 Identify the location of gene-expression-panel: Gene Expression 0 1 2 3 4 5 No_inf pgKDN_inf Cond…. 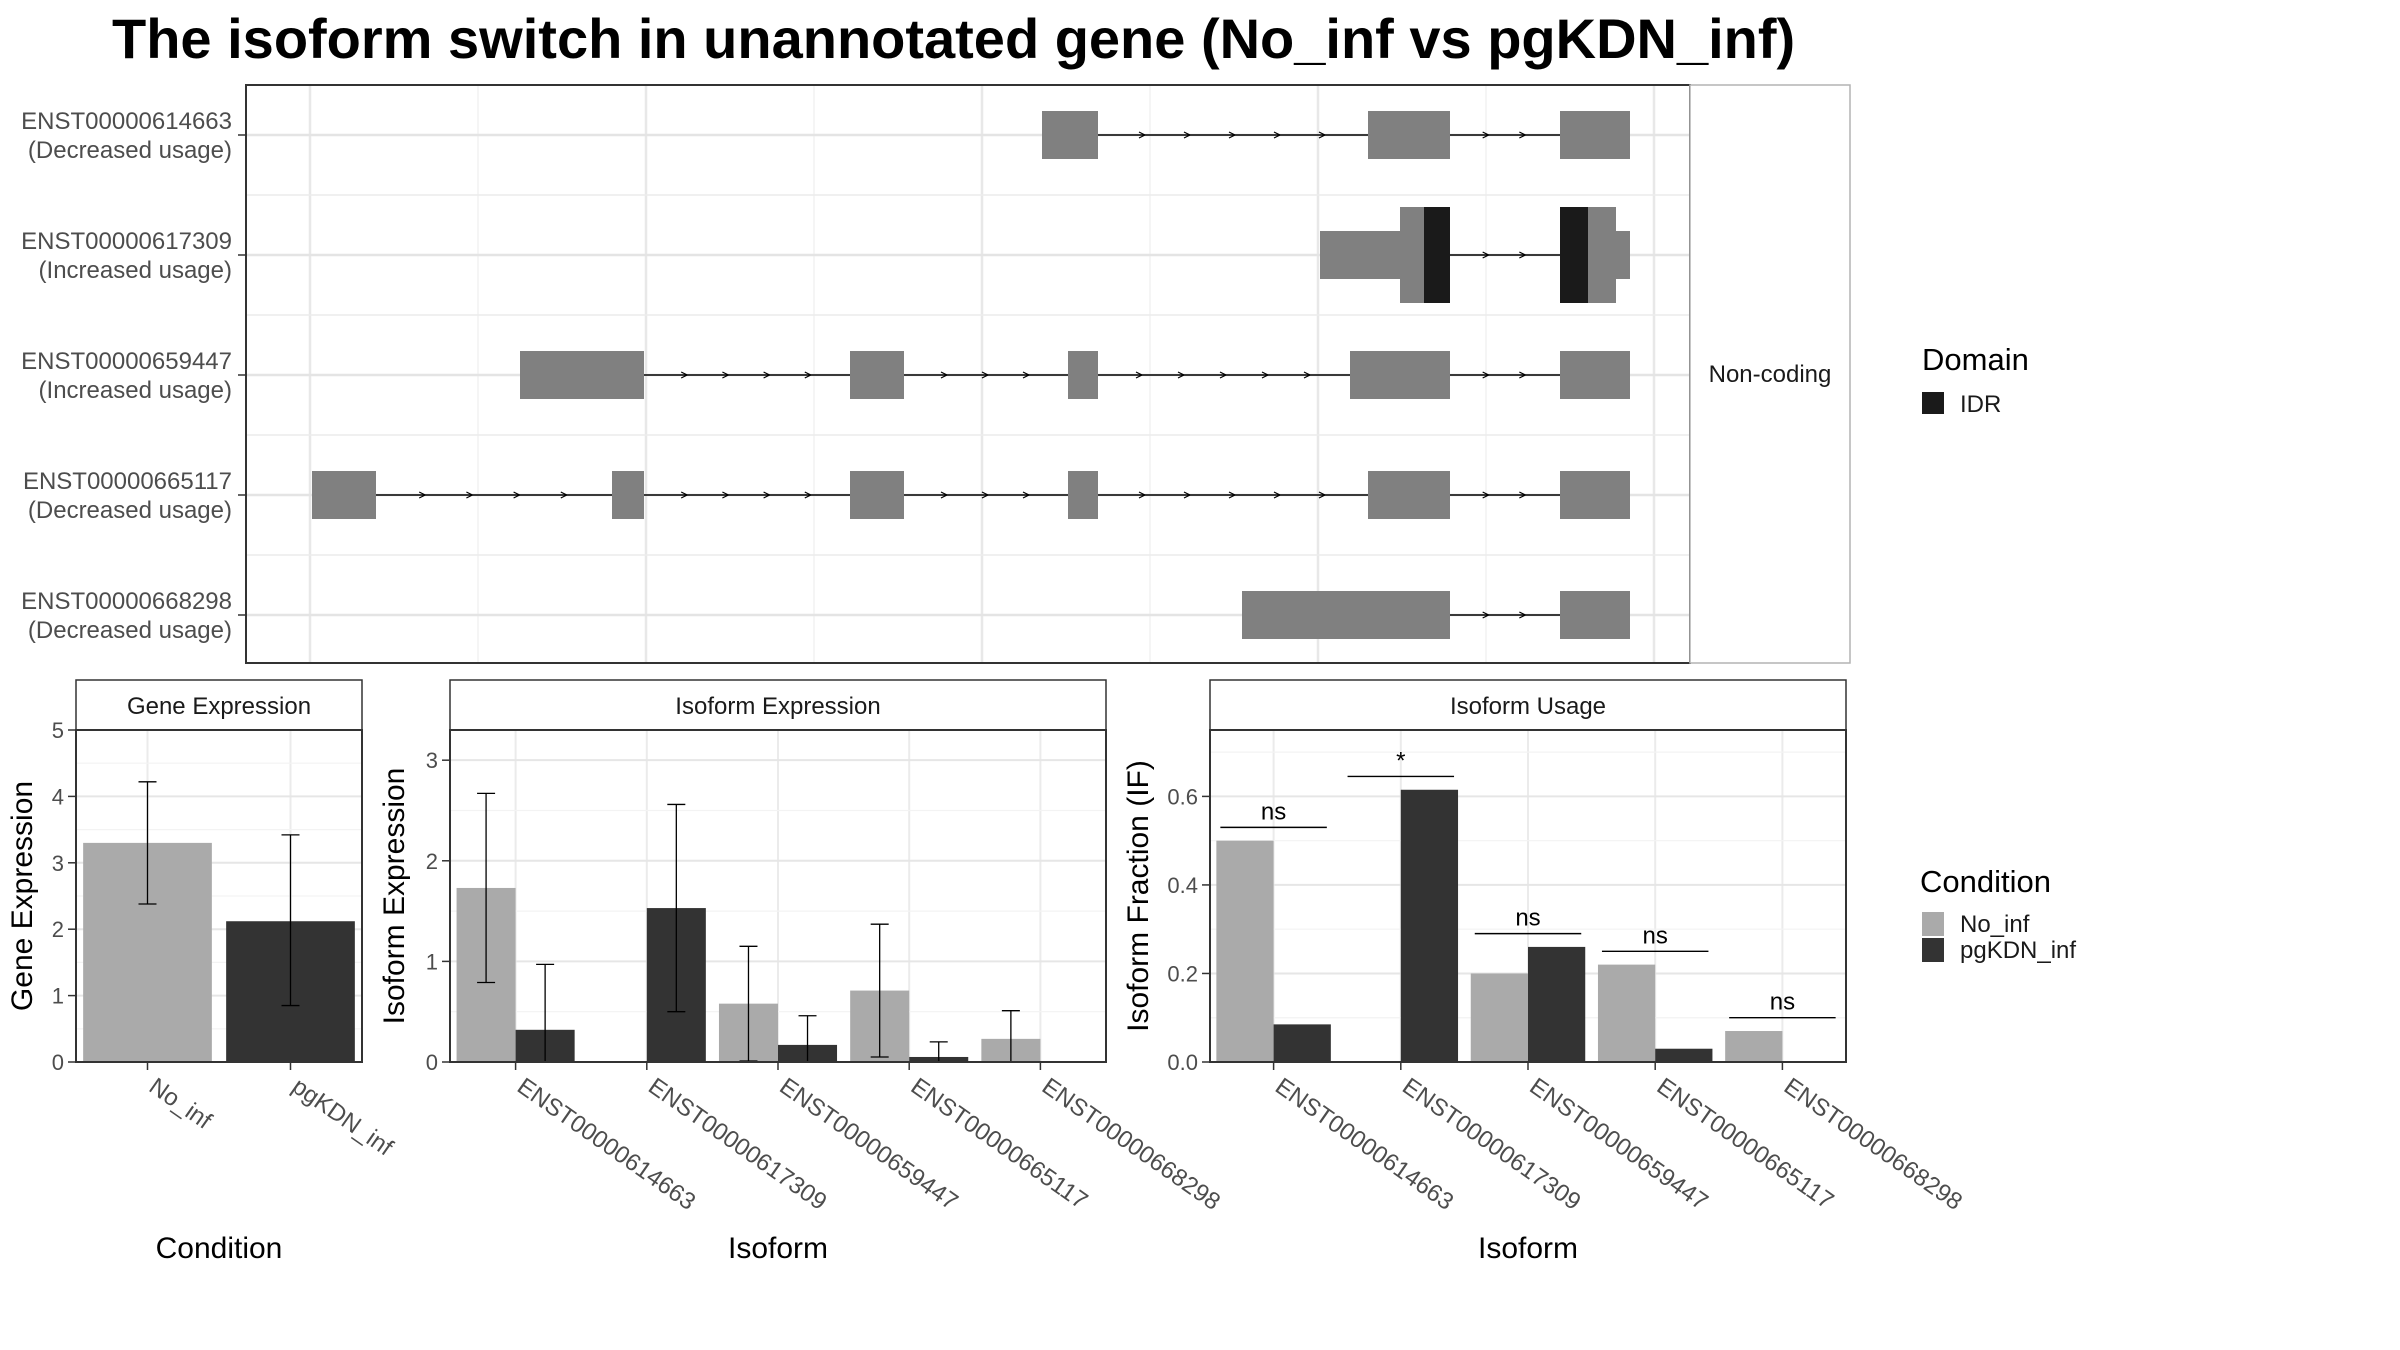
(202, 972).